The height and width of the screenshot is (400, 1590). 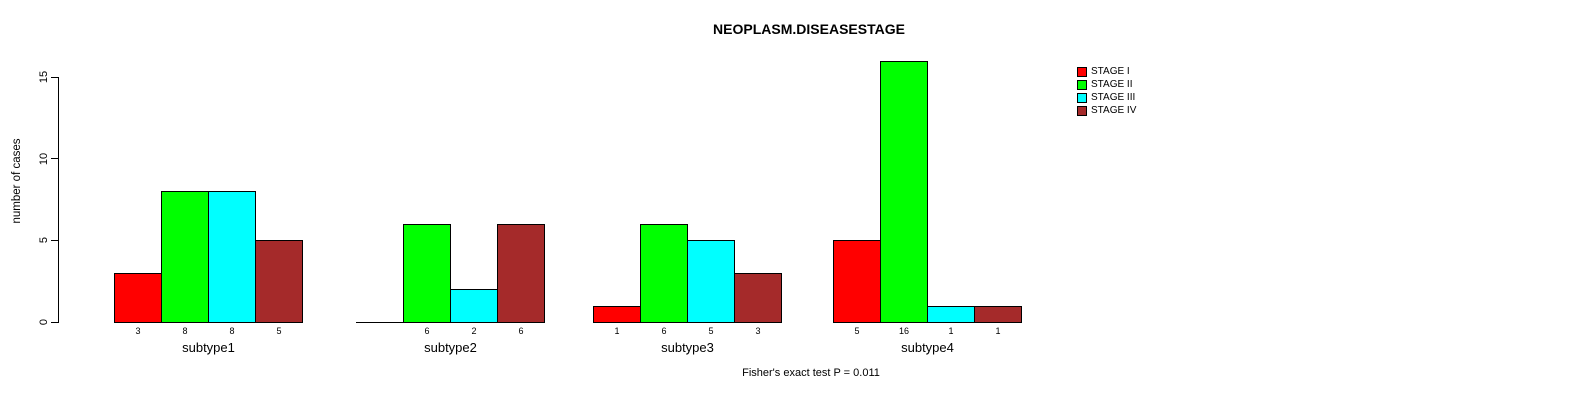 What do you see at coordinates (1082, 72) in the screenshot?
I see `legend-swatch-stage-i` at bounding box center [1082, 72].